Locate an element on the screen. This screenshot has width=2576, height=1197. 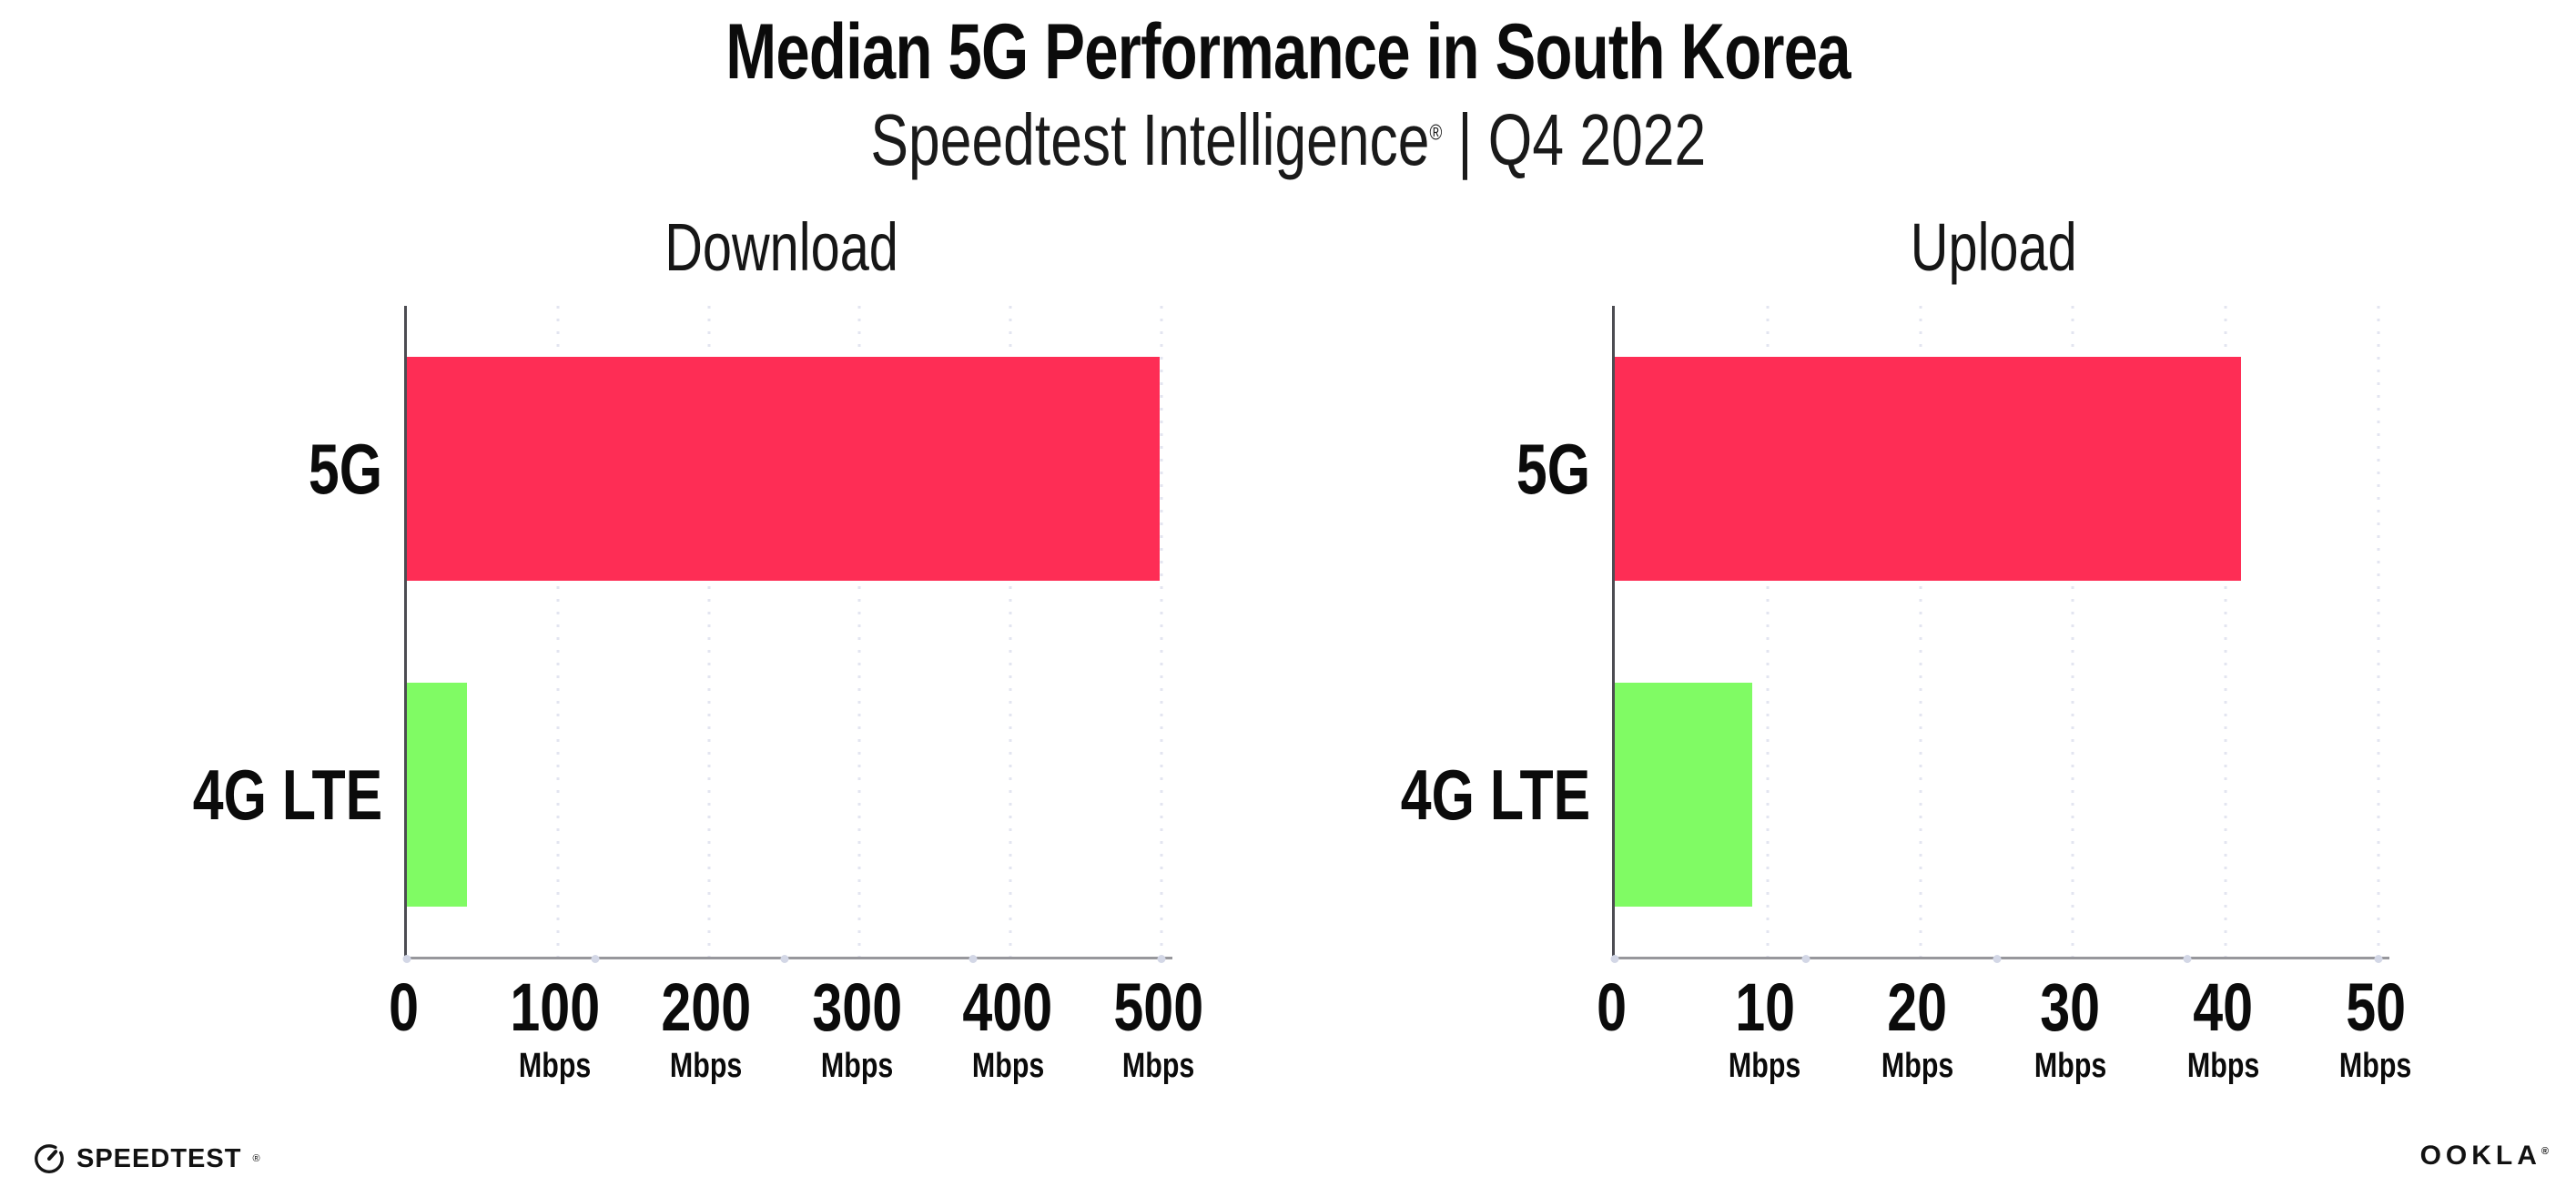
upload-category-label-5g: 5G is located at coordinates (1553, 469).